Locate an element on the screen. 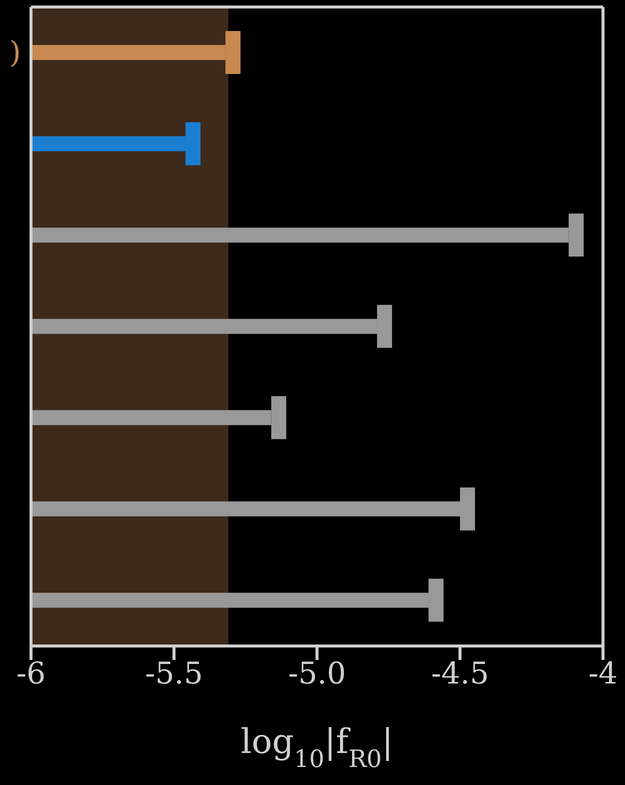  x-tick-label: -6 is located at coordinates (31, 674).